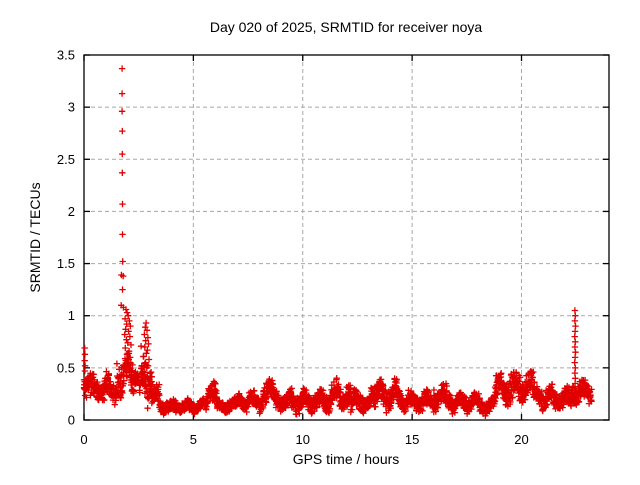 This screenshot has height=485, width=640. I want to click on y-tick-label: 2.5, so click(66, 159).